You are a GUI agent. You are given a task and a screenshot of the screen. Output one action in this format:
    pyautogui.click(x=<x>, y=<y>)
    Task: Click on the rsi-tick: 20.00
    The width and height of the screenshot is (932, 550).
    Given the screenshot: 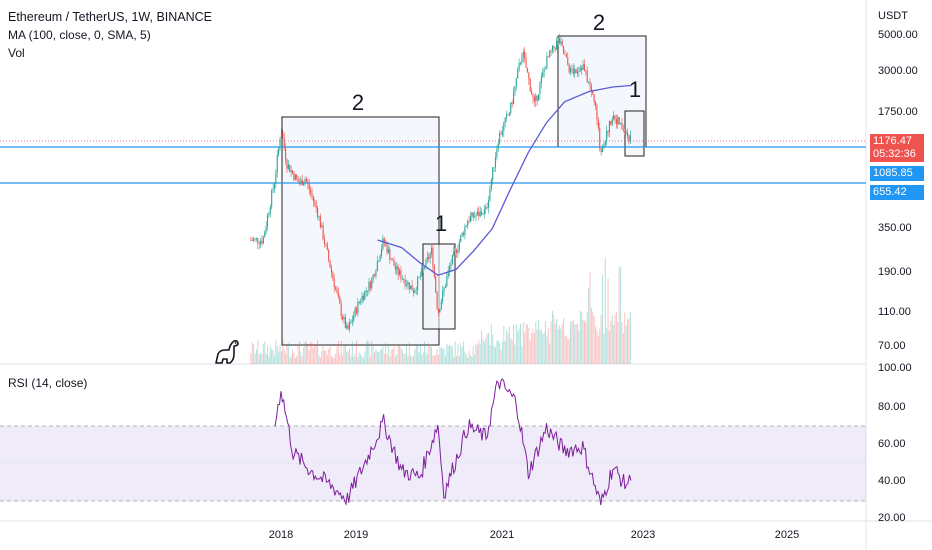 What is the action you would take?
    pyautogui.click(x=892, y=518)
    